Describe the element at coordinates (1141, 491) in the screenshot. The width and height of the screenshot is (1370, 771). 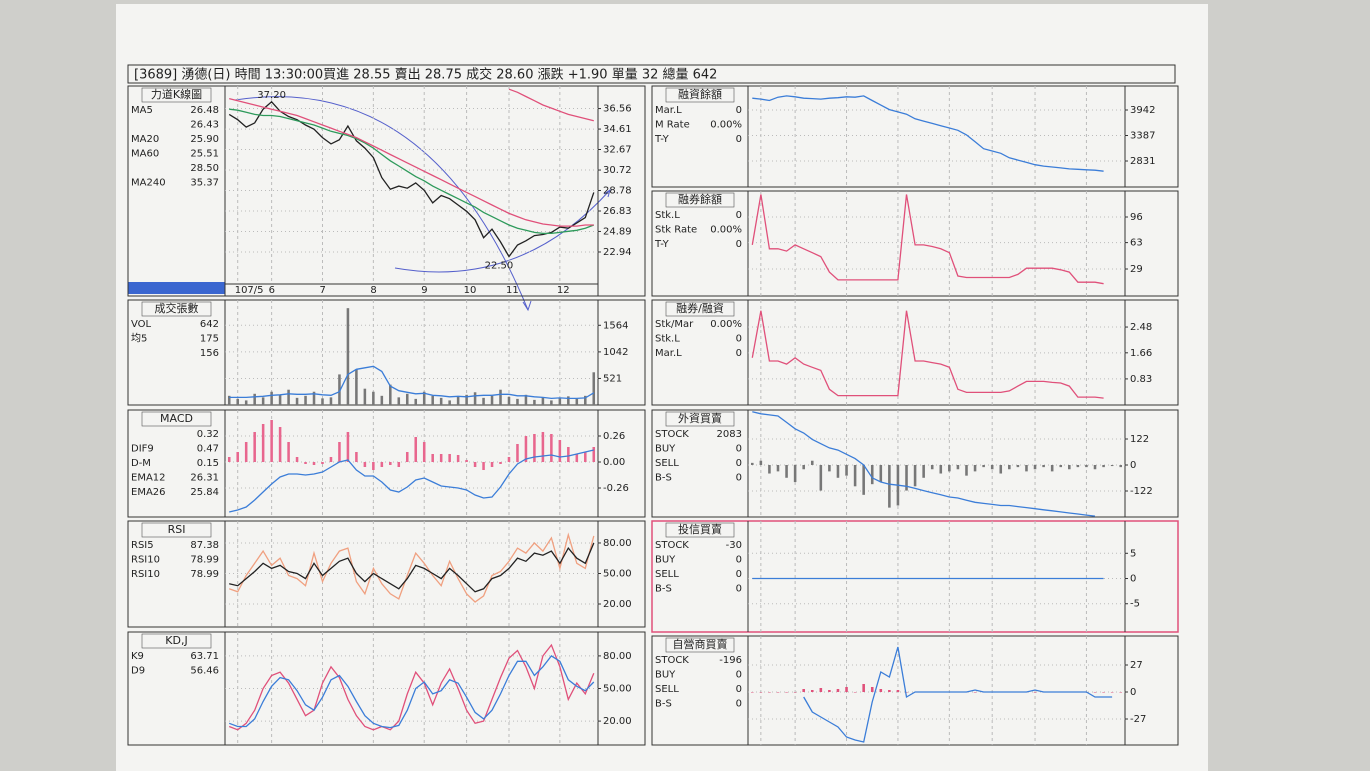
I see `y-tick-label: -122` at that location.